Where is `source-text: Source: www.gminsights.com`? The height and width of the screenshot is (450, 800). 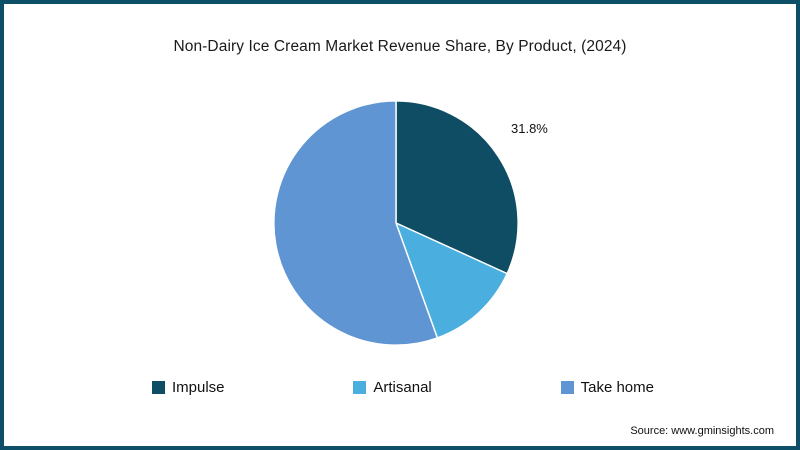
source-text: Source: www.gminsights.com is located at coordinates (702, 431).